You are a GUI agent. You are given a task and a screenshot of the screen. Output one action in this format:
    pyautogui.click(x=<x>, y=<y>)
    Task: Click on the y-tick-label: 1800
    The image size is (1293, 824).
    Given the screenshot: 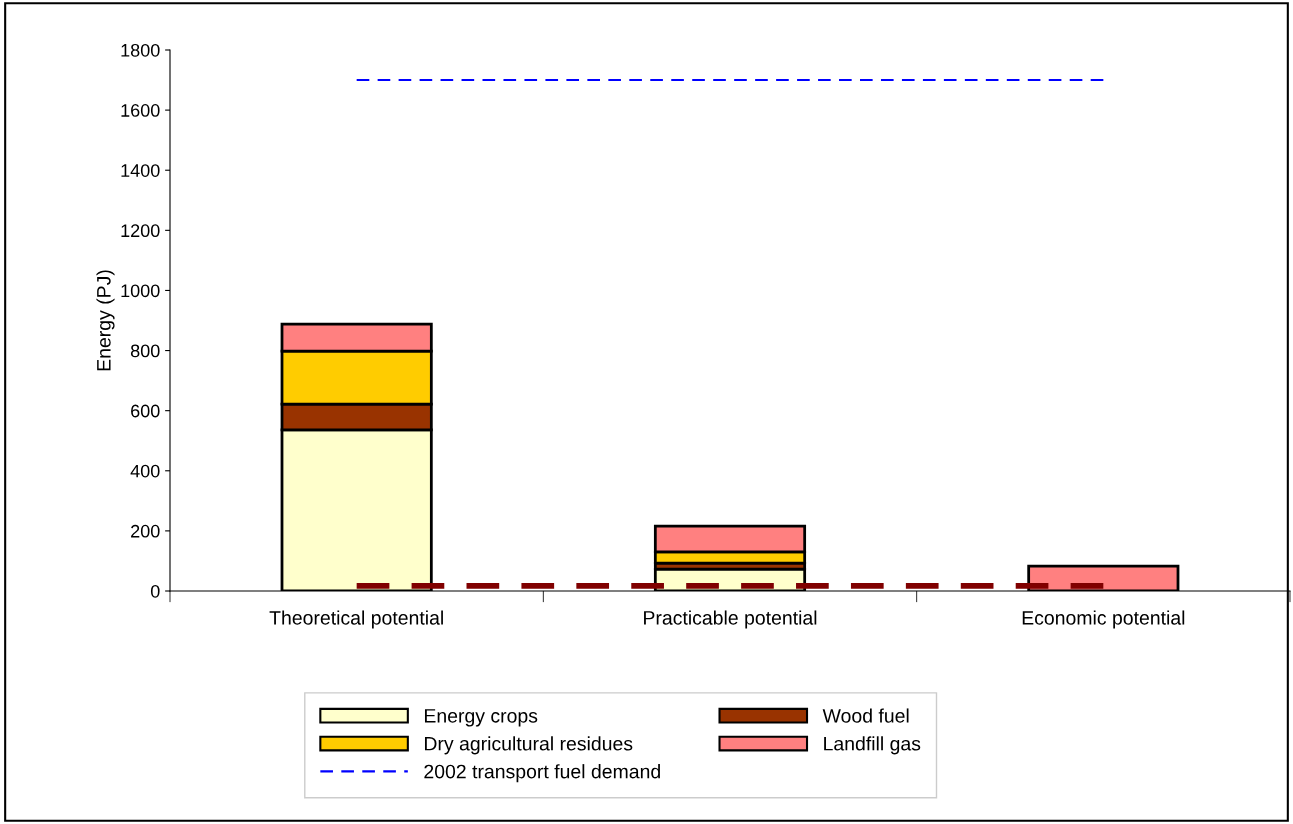 What is the action you would take?
    pyautogui.click(x=140, y=50)
    